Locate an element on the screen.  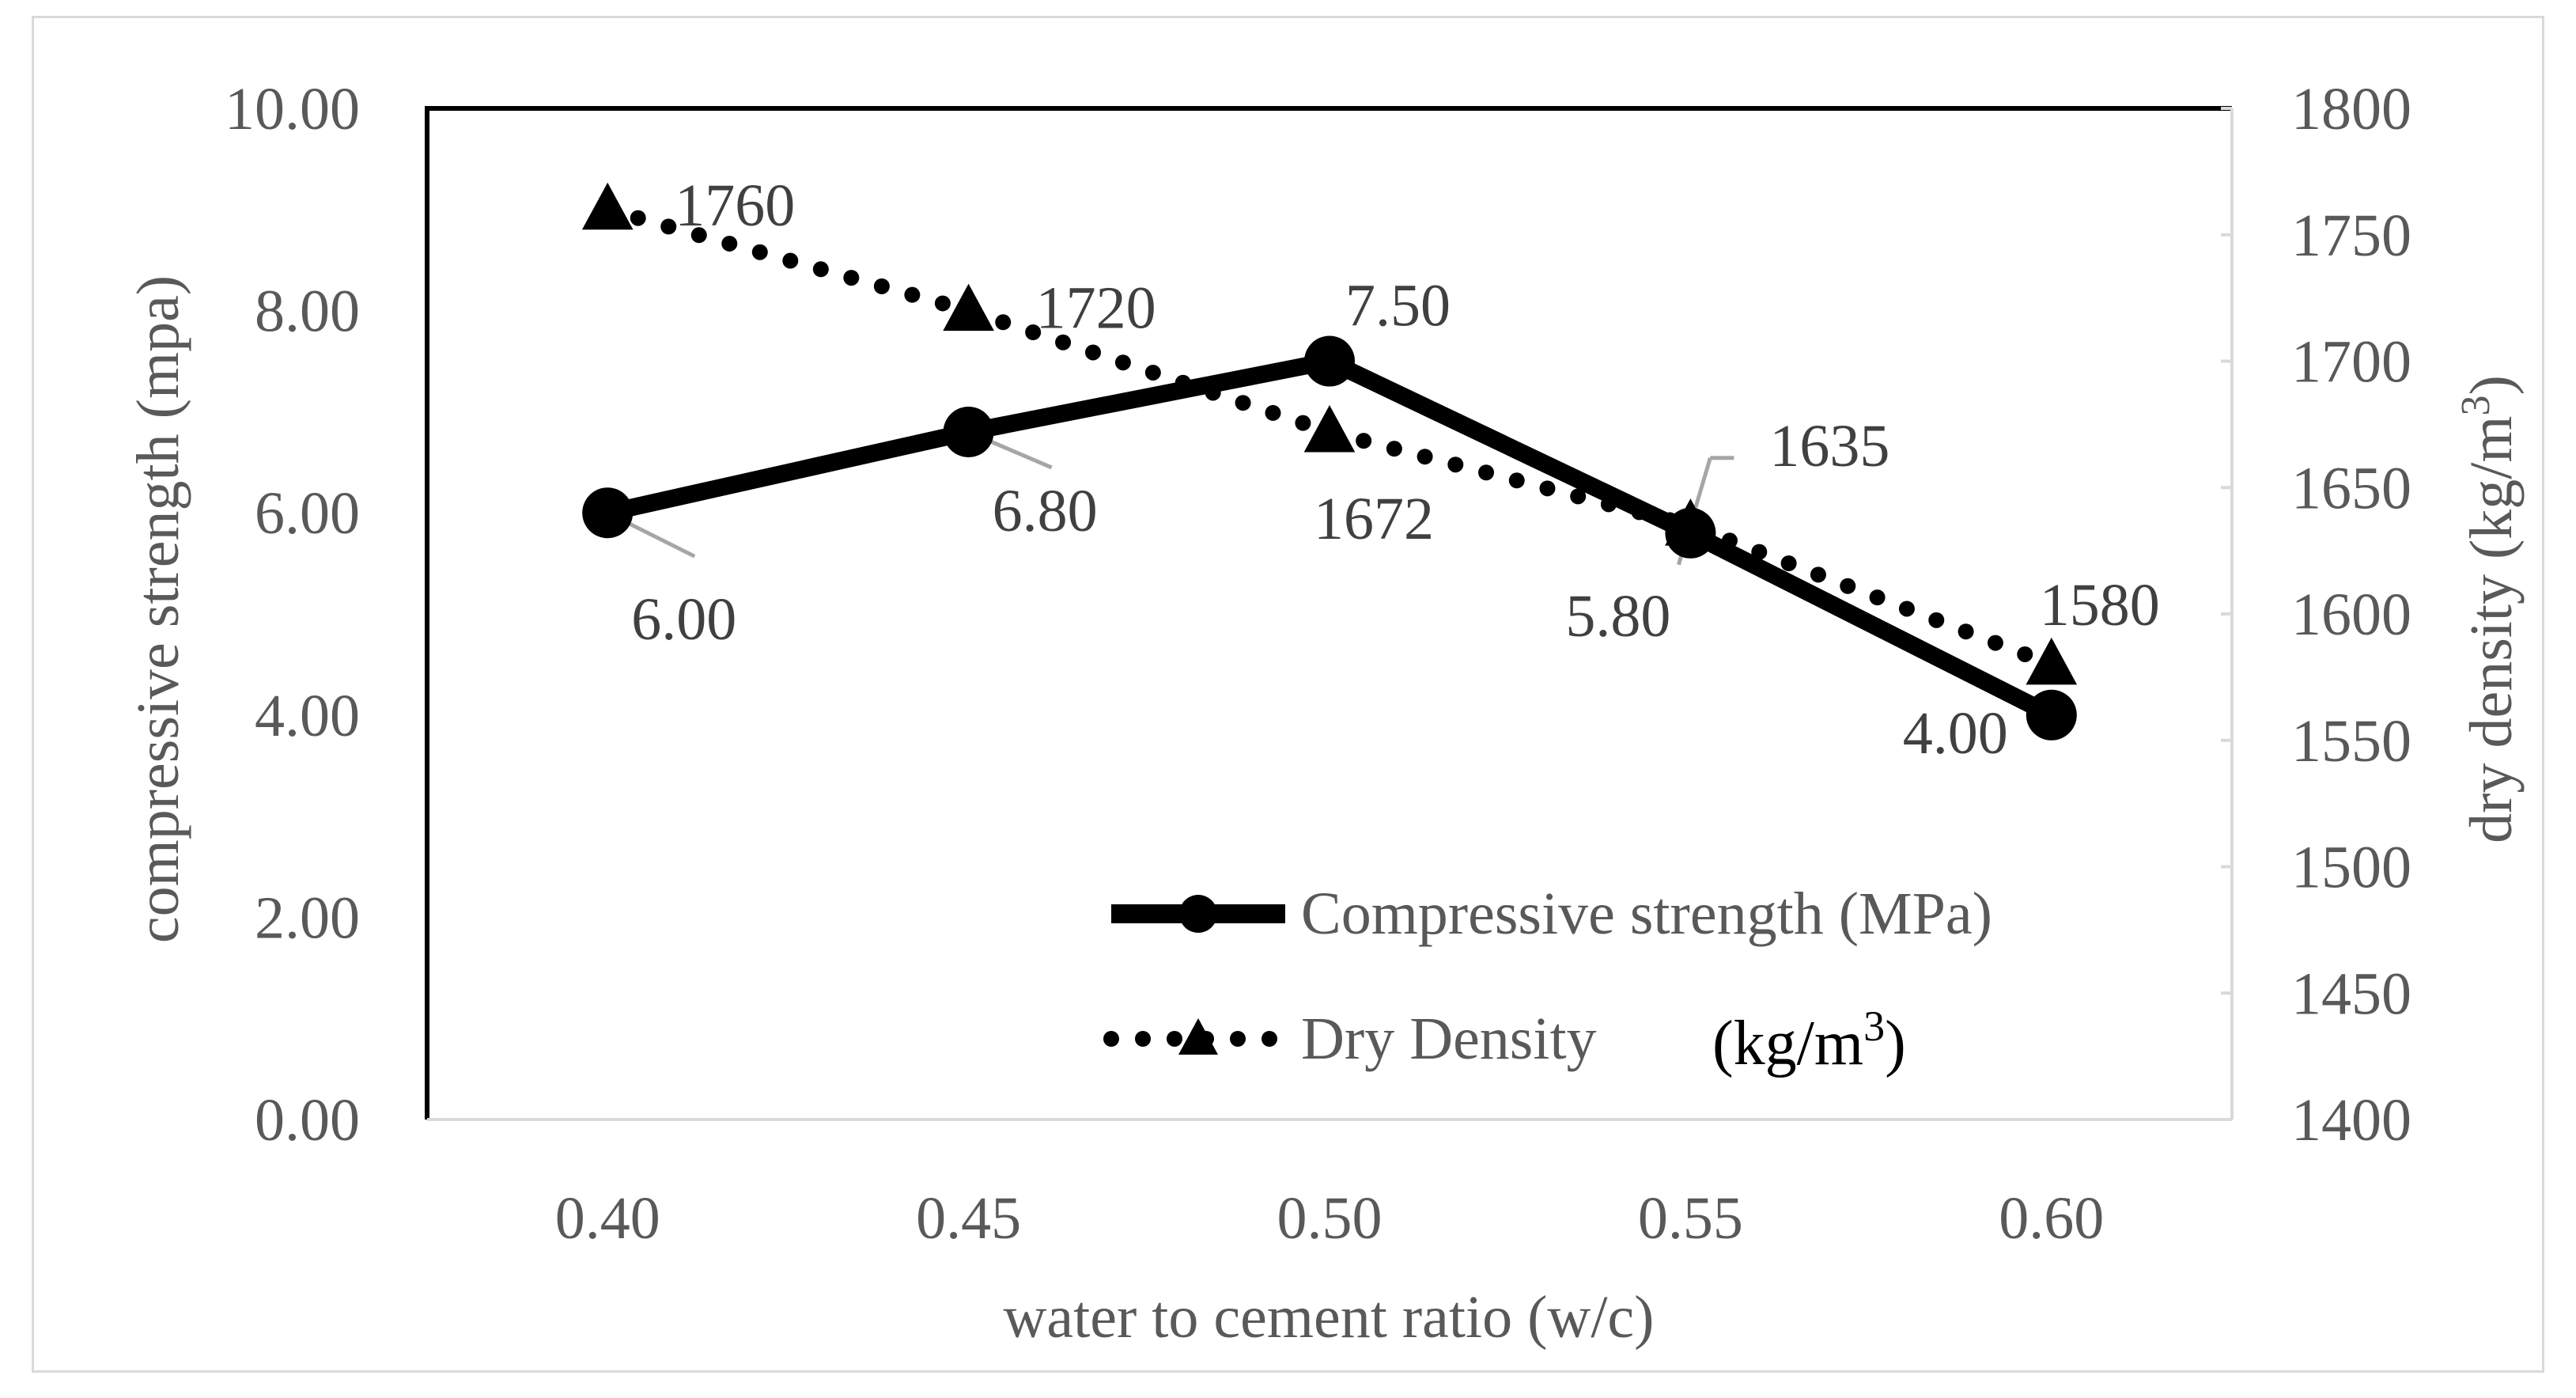
y-left-tick-label: 2.00 is located at coordinates (307, 918).